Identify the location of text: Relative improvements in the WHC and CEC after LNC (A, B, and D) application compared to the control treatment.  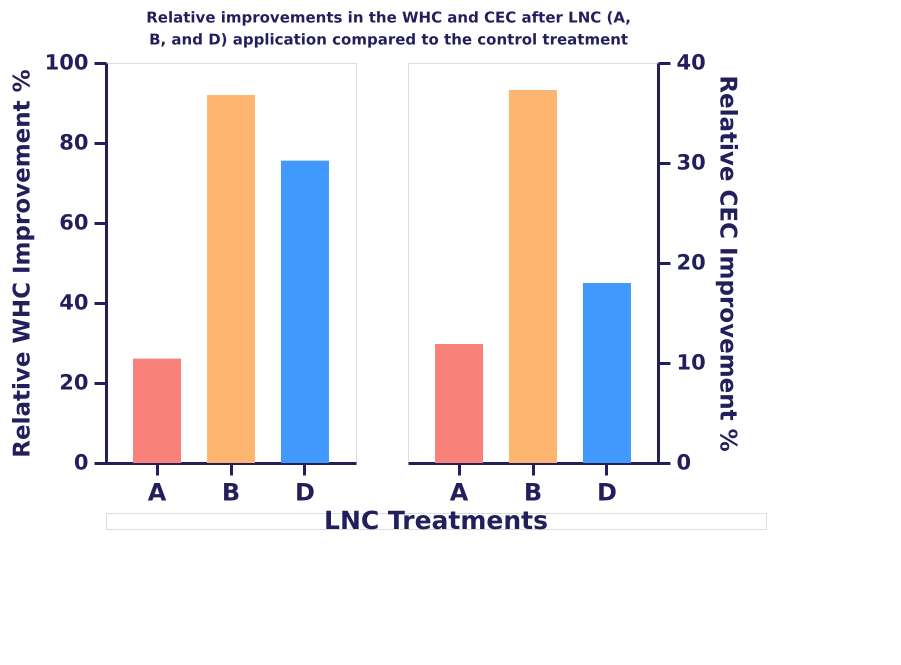
(388, 28).